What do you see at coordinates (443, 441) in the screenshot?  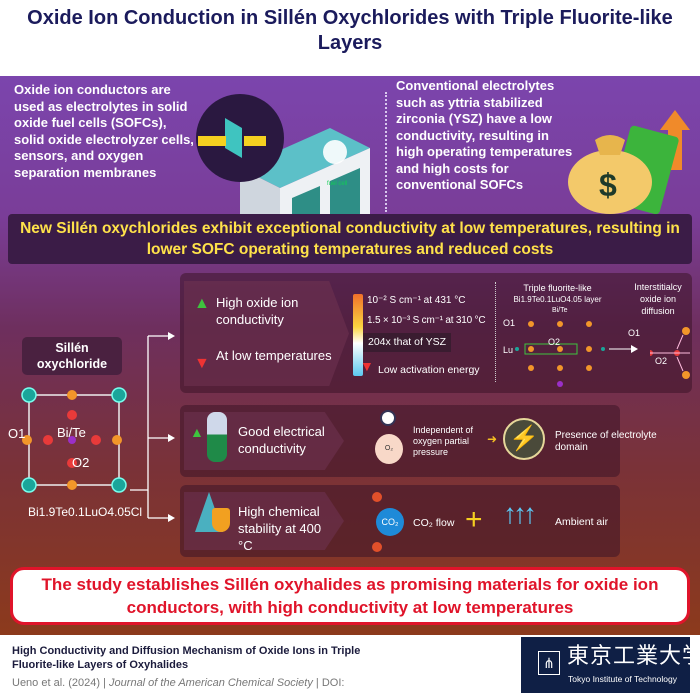 I see `partial-pressure-text: Independent of oxygen partial pressure` at bounding box center [443, 441].